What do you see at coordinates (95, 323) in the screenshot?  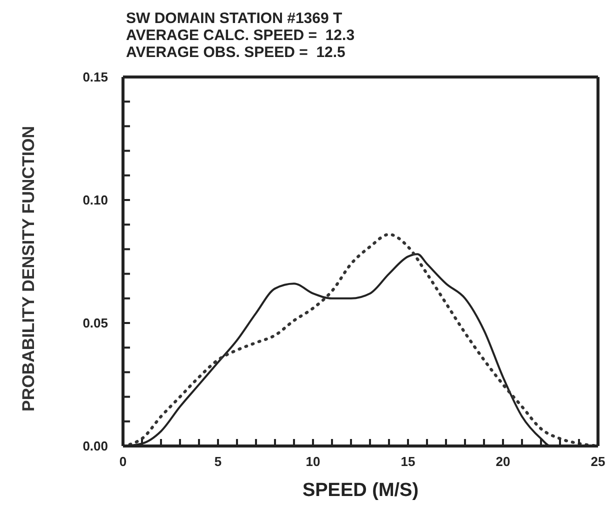 I see `y-tick-label: 0.05` at bounding box center [95, 323].